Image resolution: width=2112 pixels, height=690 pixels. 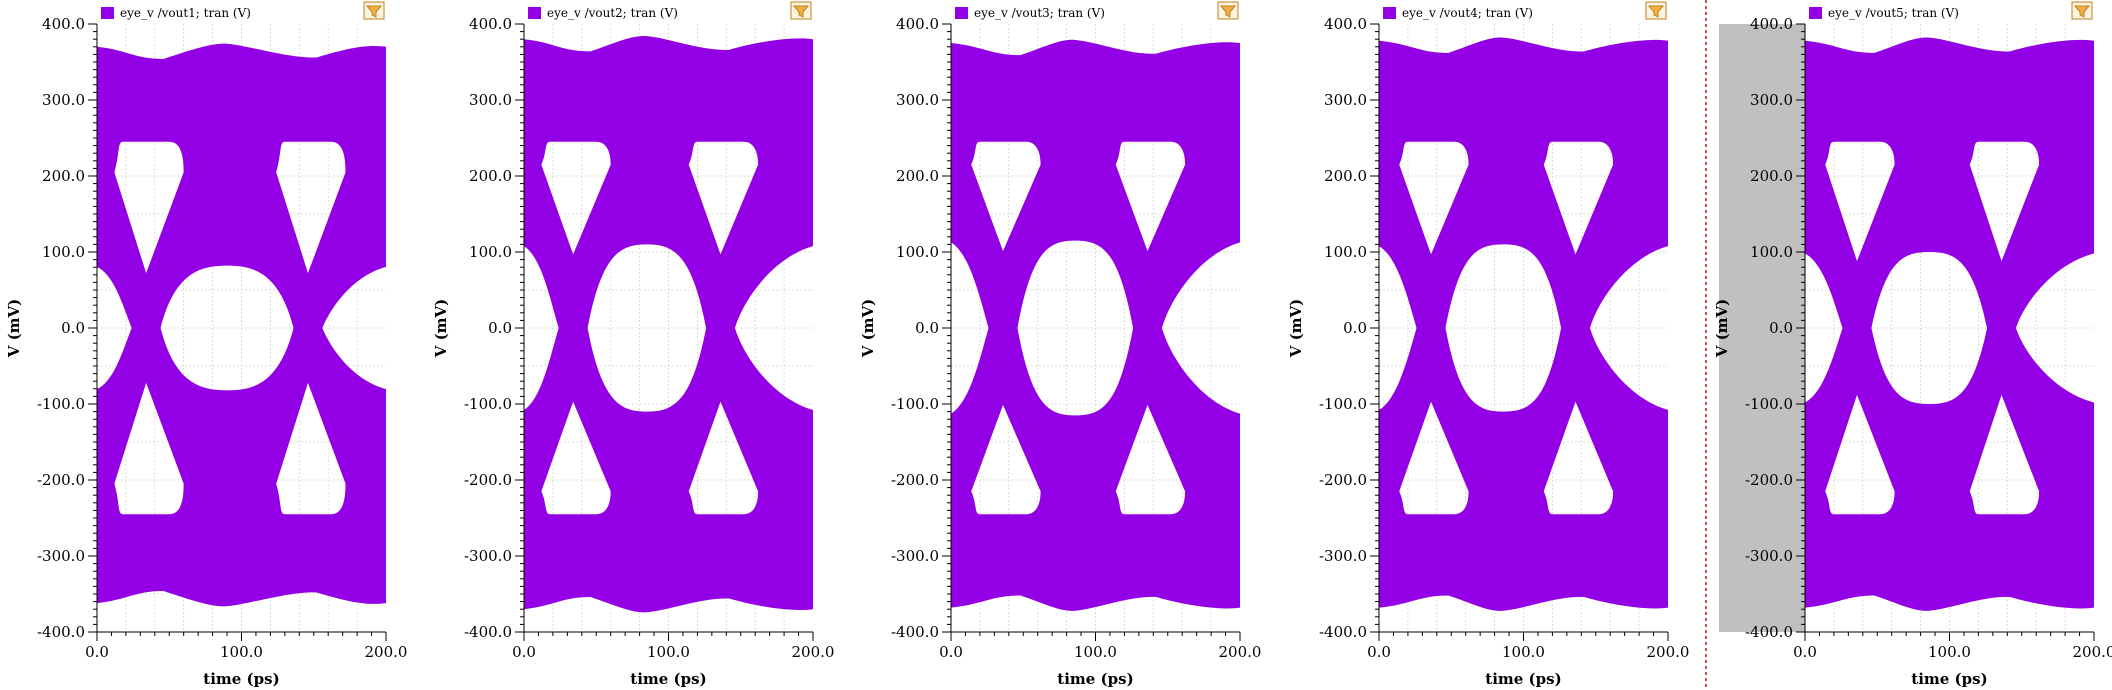 I want to click on x-axis-title-4: time (ps), so click(x=1523, y=679).